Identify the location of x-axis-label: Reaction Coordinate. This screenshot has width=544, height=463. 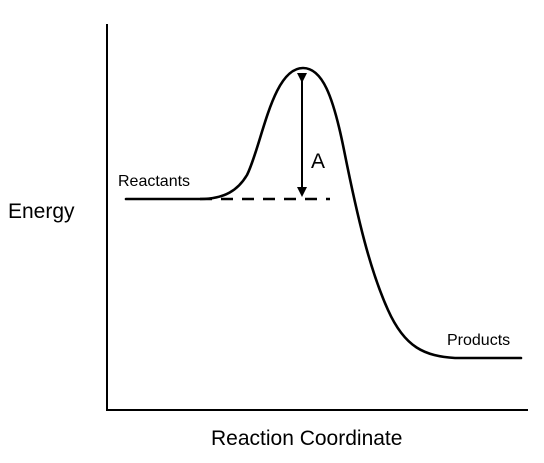
(307, 438).